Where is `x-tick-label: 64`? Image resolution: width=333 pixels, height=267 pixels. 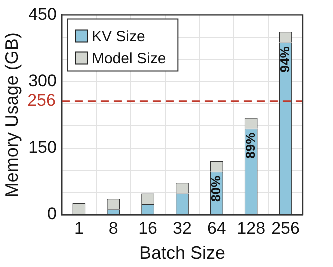
x-tick-label: 64 is located at coordinates (216, 228).